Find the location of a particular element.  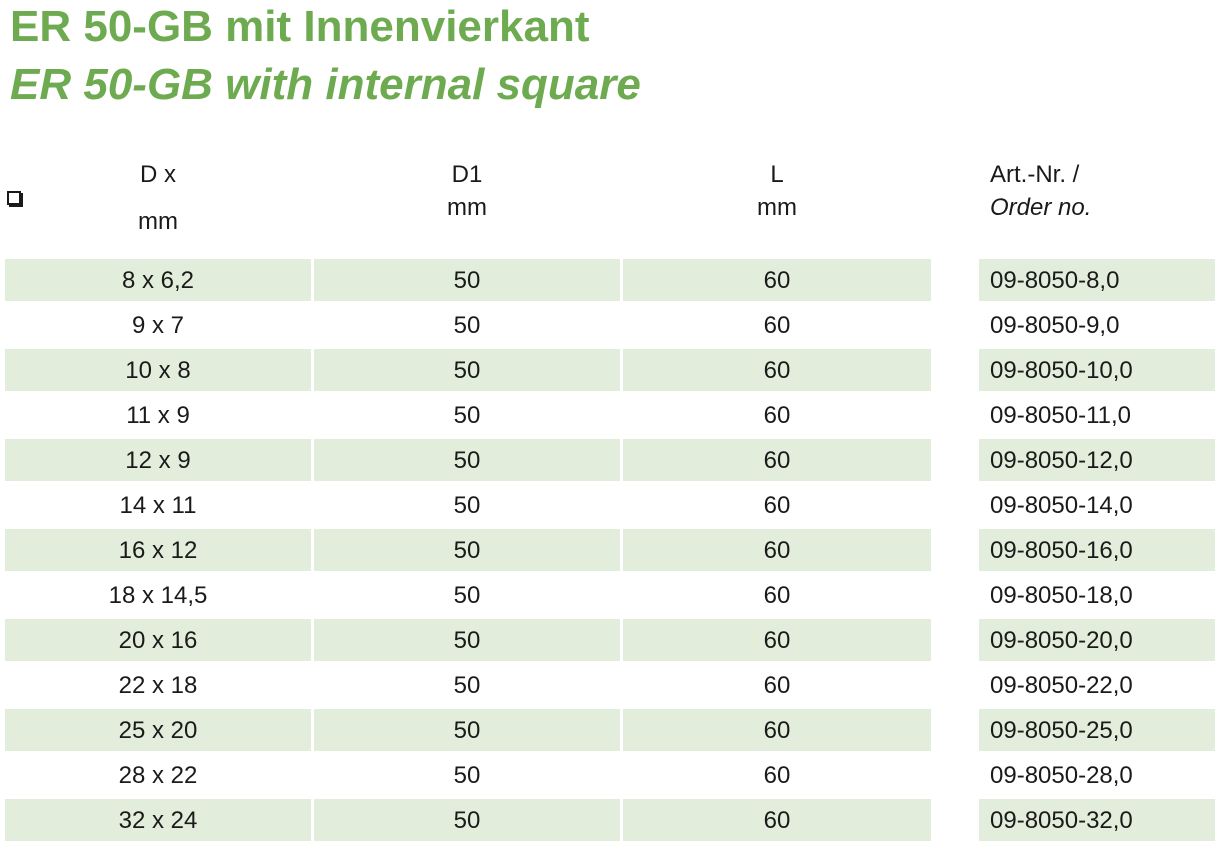

table-row: 10 x 8 50 60 09-8050-10,0 is located at coordinates (609, 371).